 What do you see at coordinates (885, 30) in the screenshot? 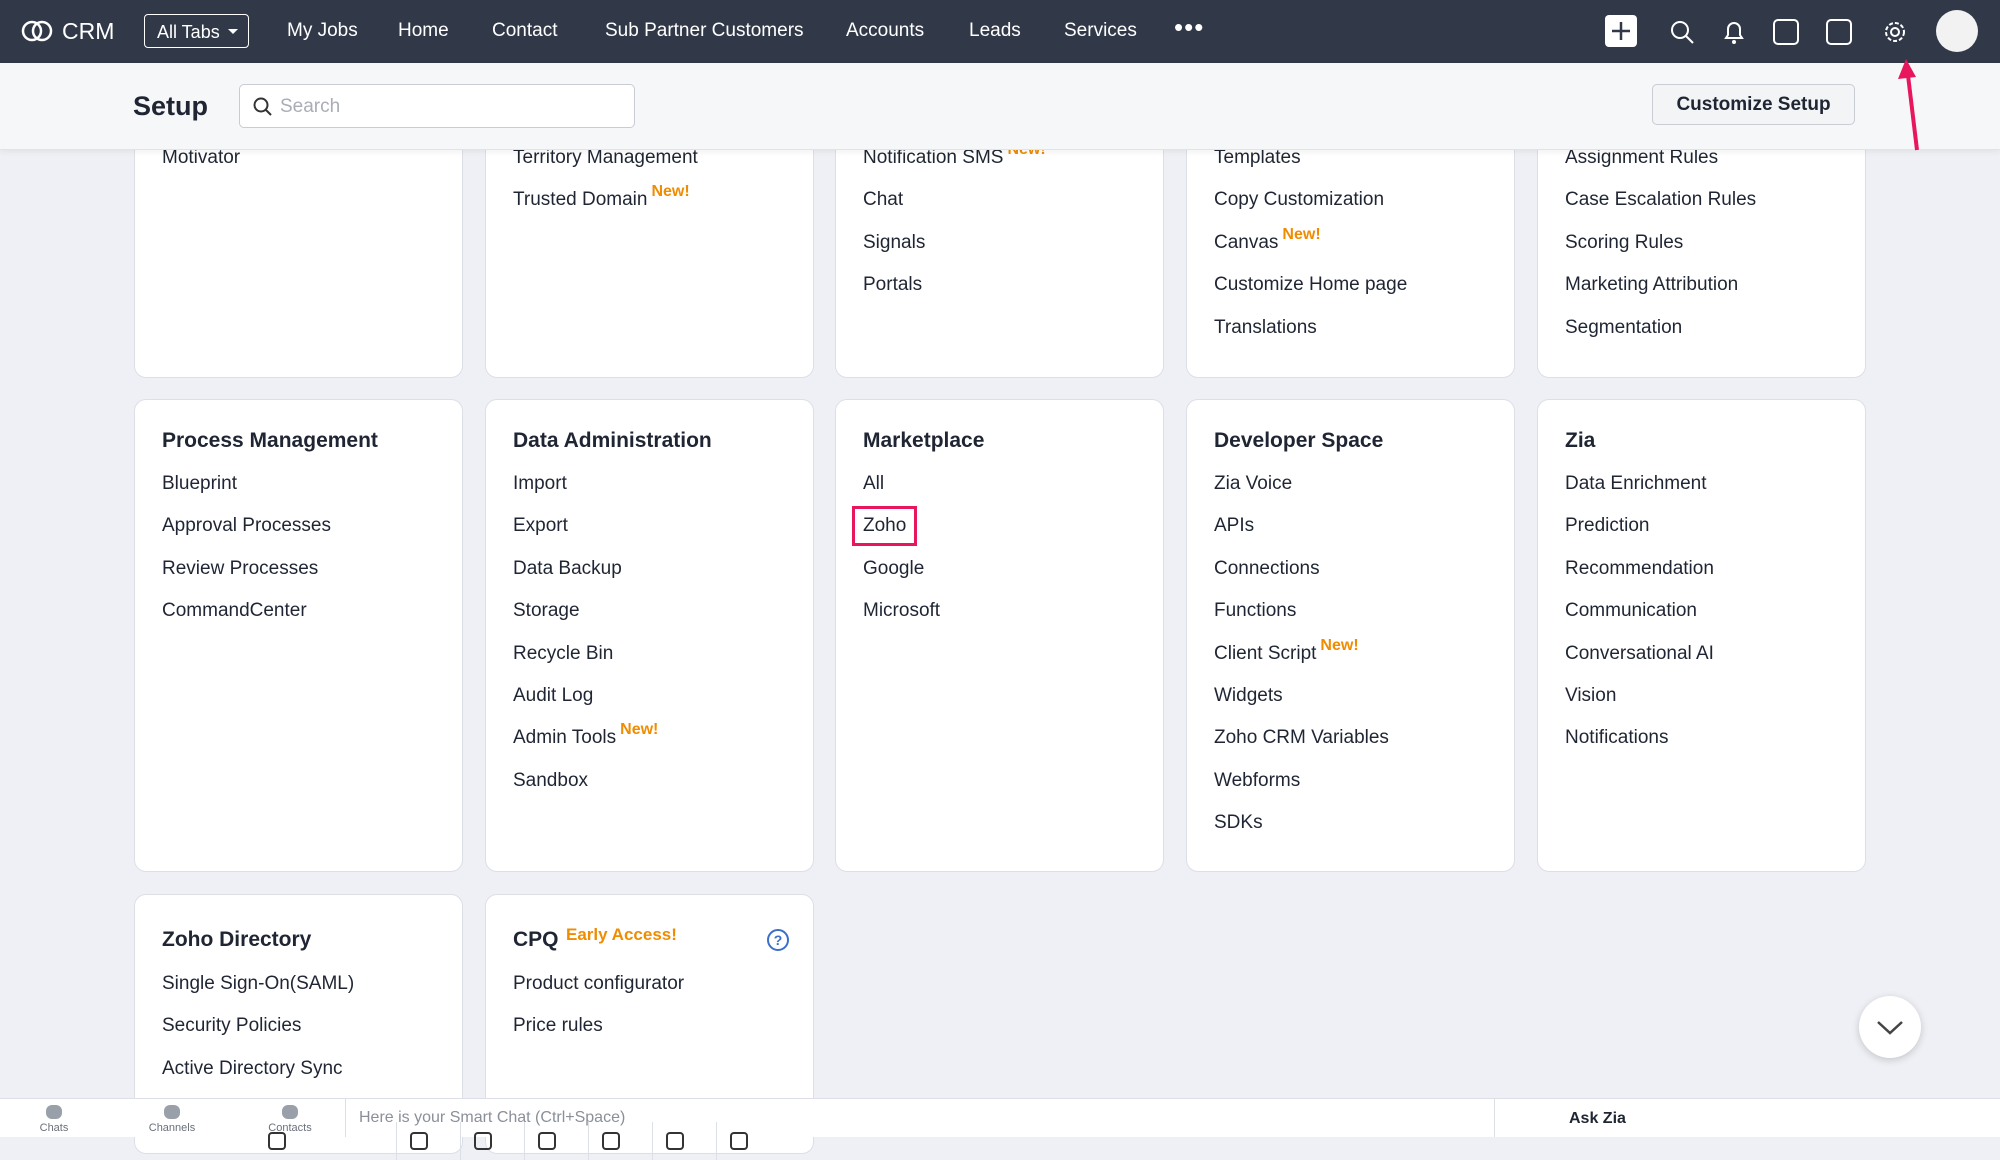
I see `nav-tab: Accounts` at bounding box center [885, 30].